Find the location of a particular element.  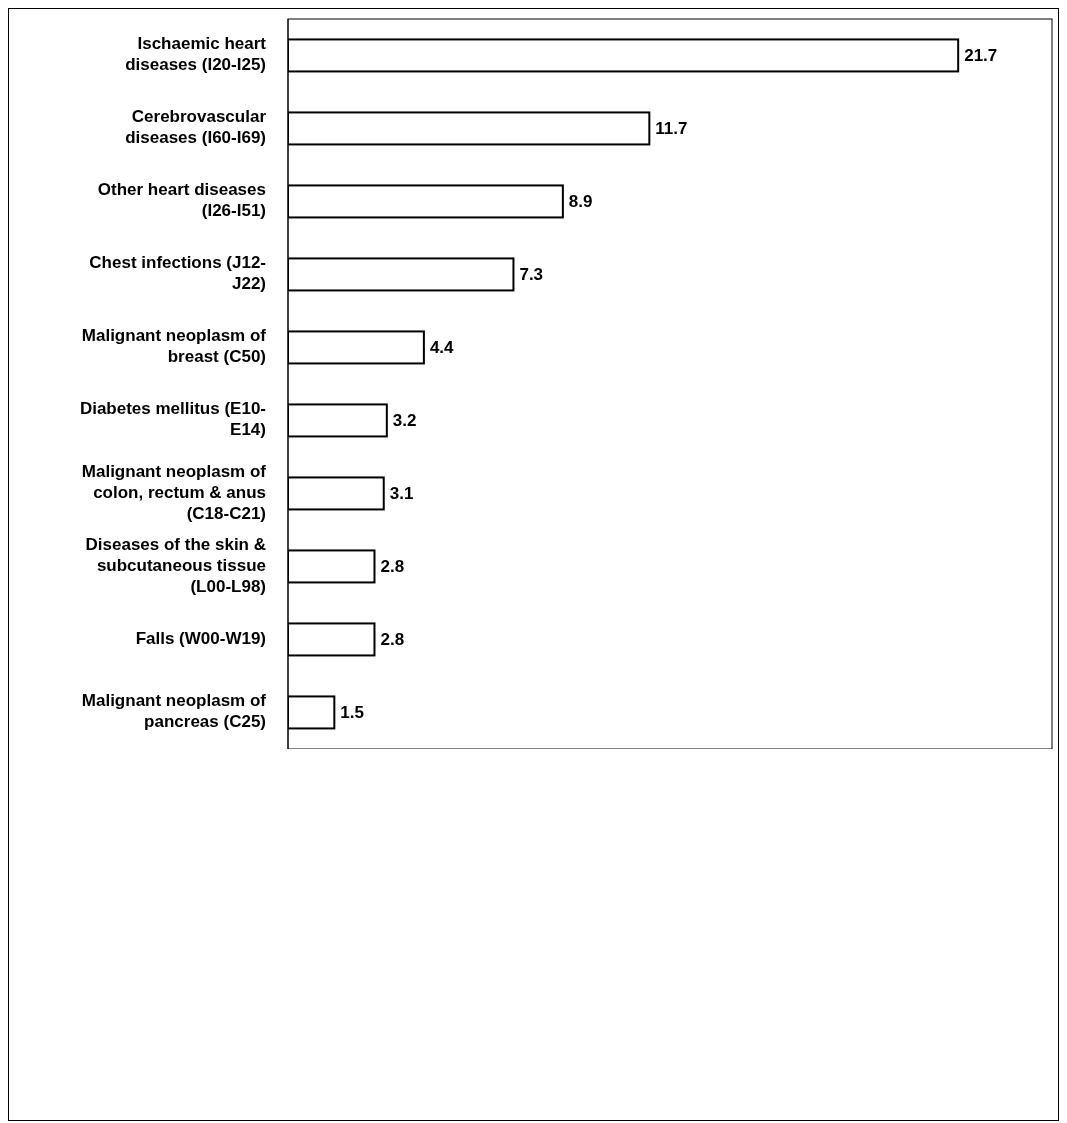

data-label: 8.9 is located at coordinates (580, 202).